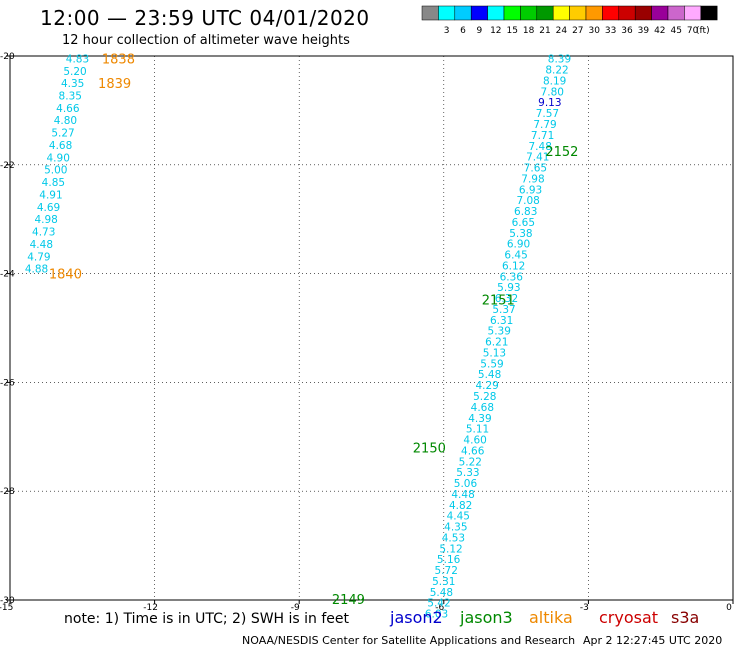 The height and width of the screenshot is (650, 740). Describe the element at coordinates (460, 506) in the screenshot. I see `wave-height-value: 4.82` at that location.